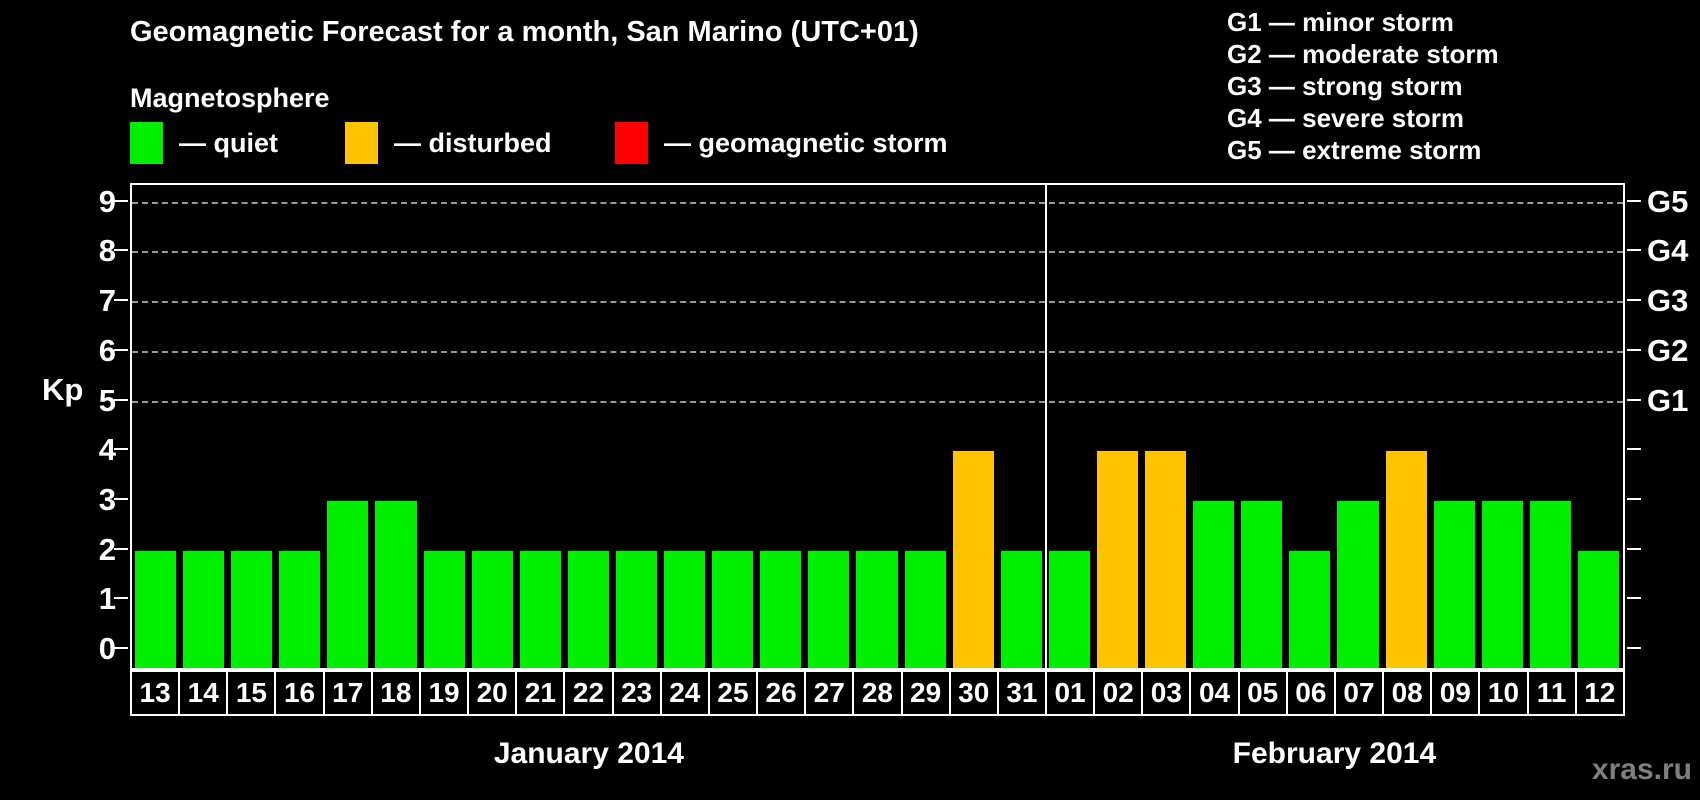 The height and width of the screenshot is (800, 1700). I want to click on g-legend-line-3: G3 — strong storm, so click(1345, 86).